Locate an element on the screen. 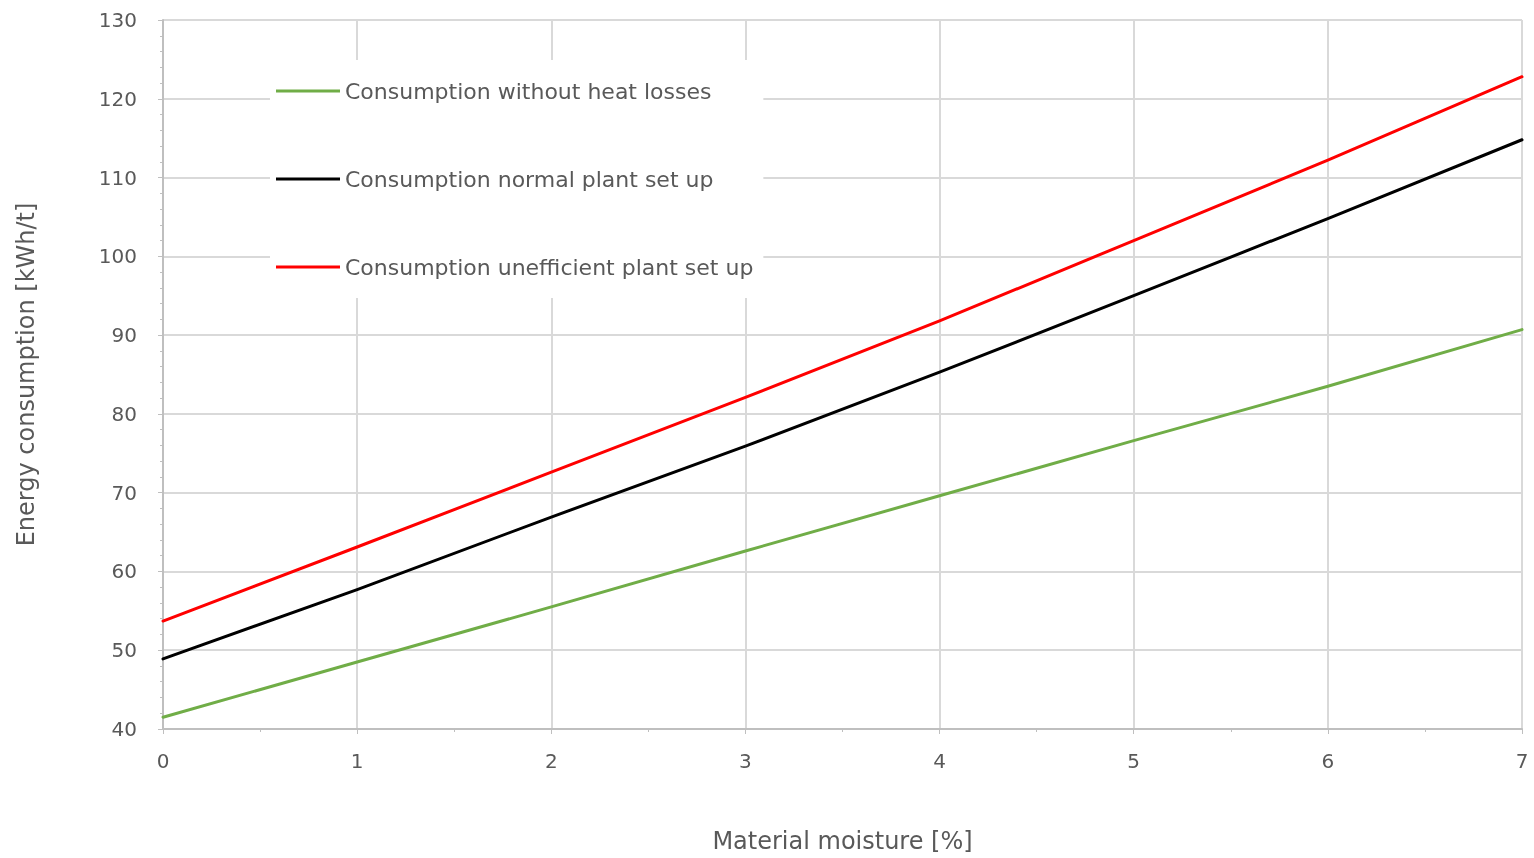  legend-label: Consumption unefficient plant set up is located at coordinates (549, 267).